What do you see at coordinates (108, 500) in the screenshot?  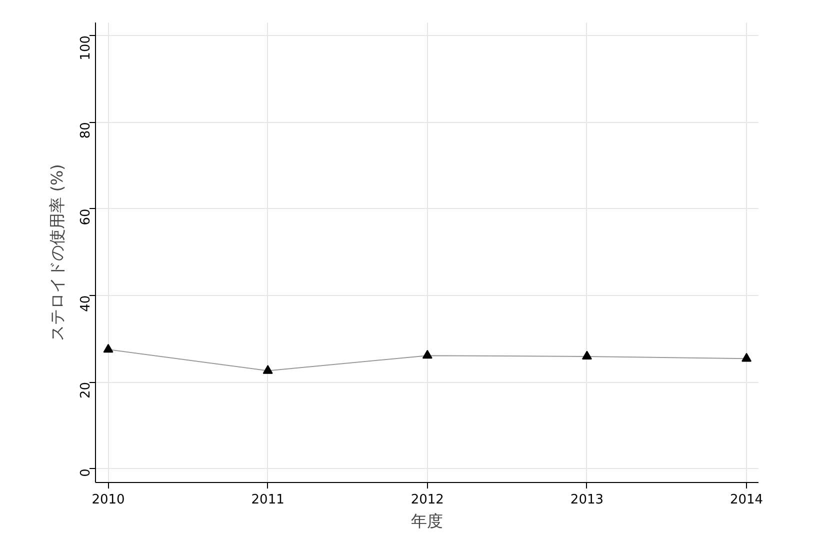 I see `x-tick-label: 2010` at bounding box center [108, 500].